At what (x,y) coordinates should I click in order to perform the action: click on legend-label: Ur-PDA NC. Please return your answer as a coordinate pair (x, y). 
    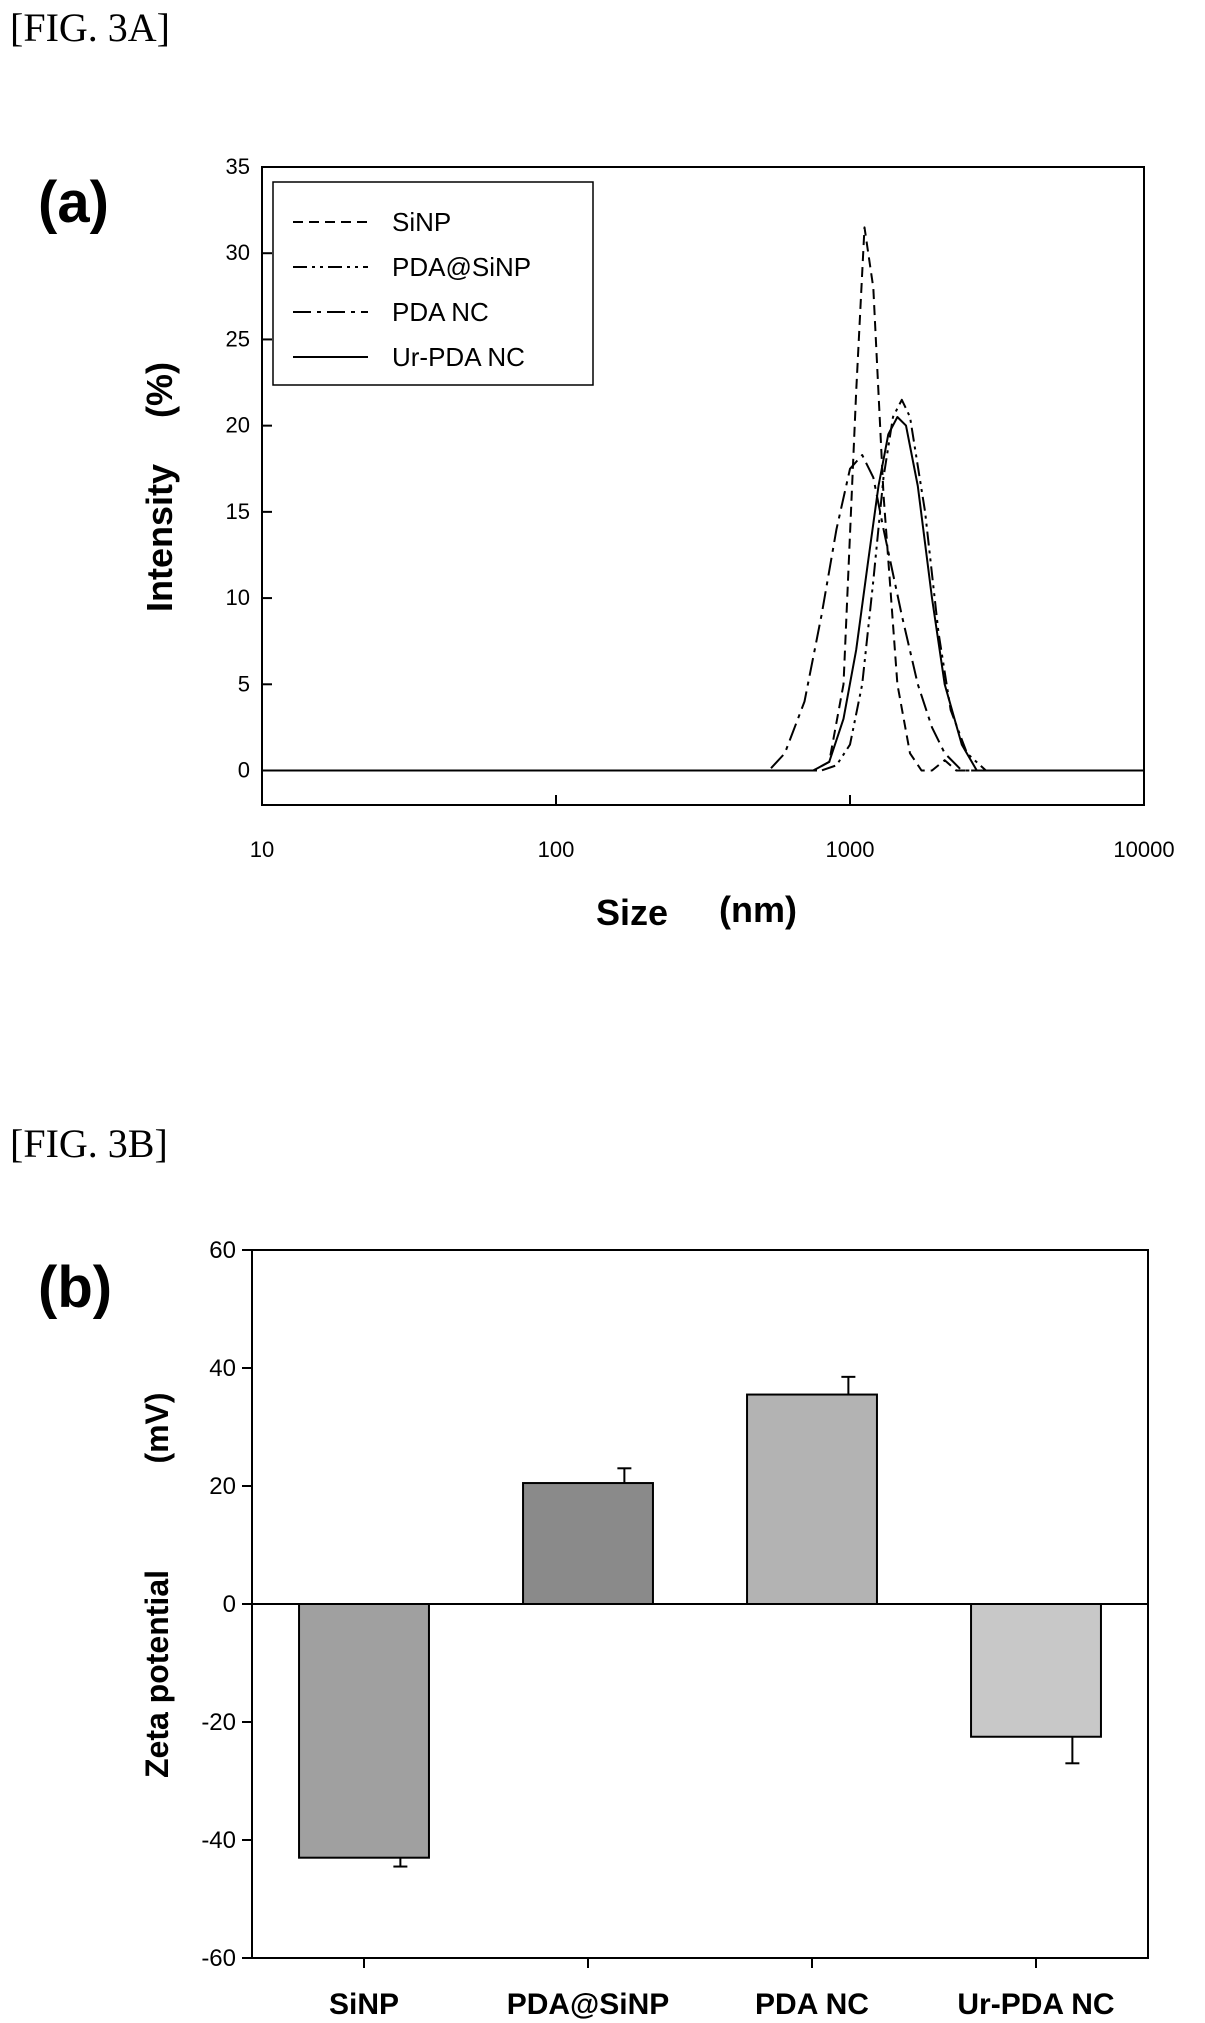
    Looking at the image, I should click on (458, 357).